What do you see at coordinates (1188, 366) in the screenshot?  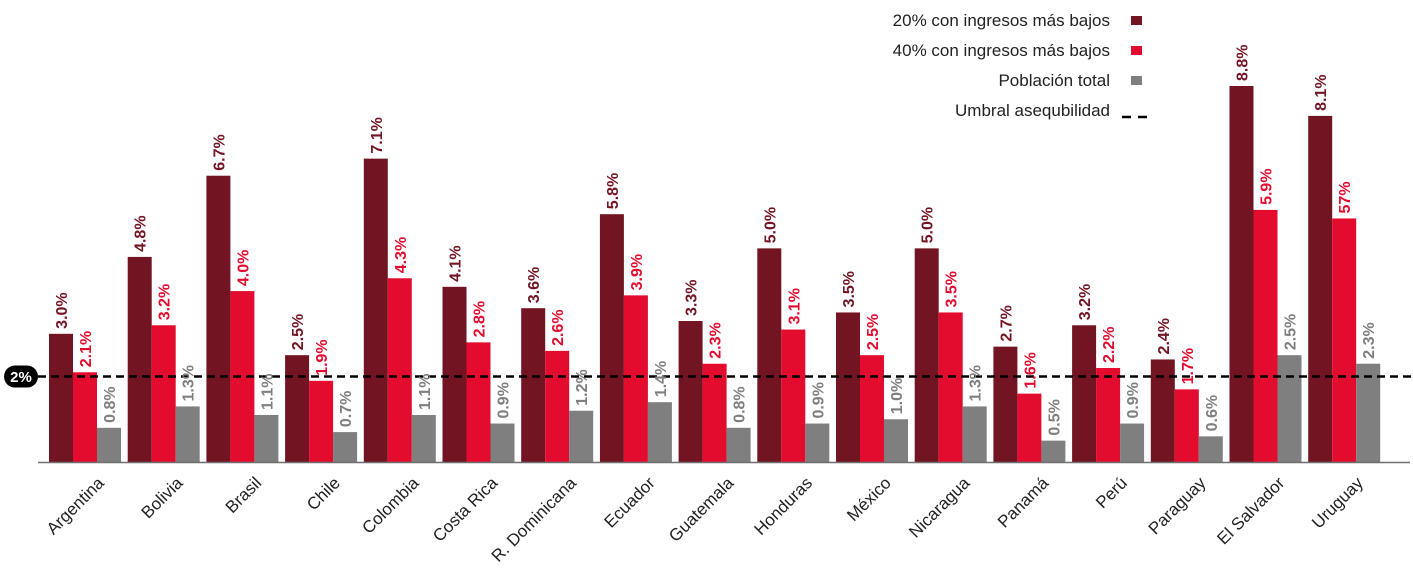 I see `value-label-paraguay-series-2: 1.7%` at bounding box center [1188, 366].